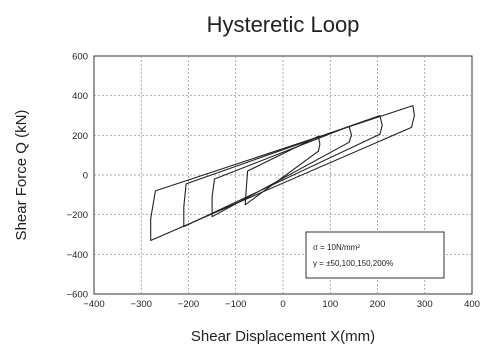 The image size is (483, 350). What do you see at coordinates (336, 247) in the screenshot?
I see `legend-stress: σ = 10N/mm²` at bounding box center [336, 247].